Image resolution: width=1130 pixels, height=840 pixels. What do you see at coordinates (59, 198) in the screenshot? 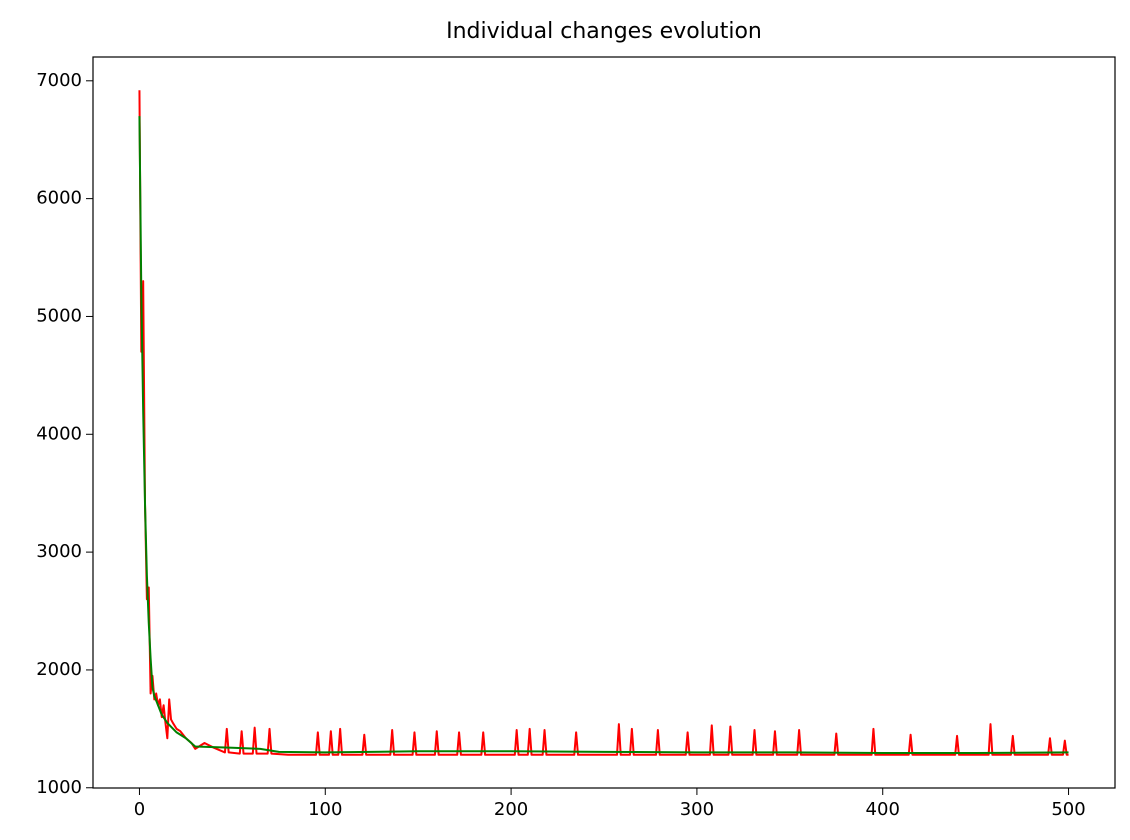
I see `y-tick-label: 6000` at bounding box center [59, 198].